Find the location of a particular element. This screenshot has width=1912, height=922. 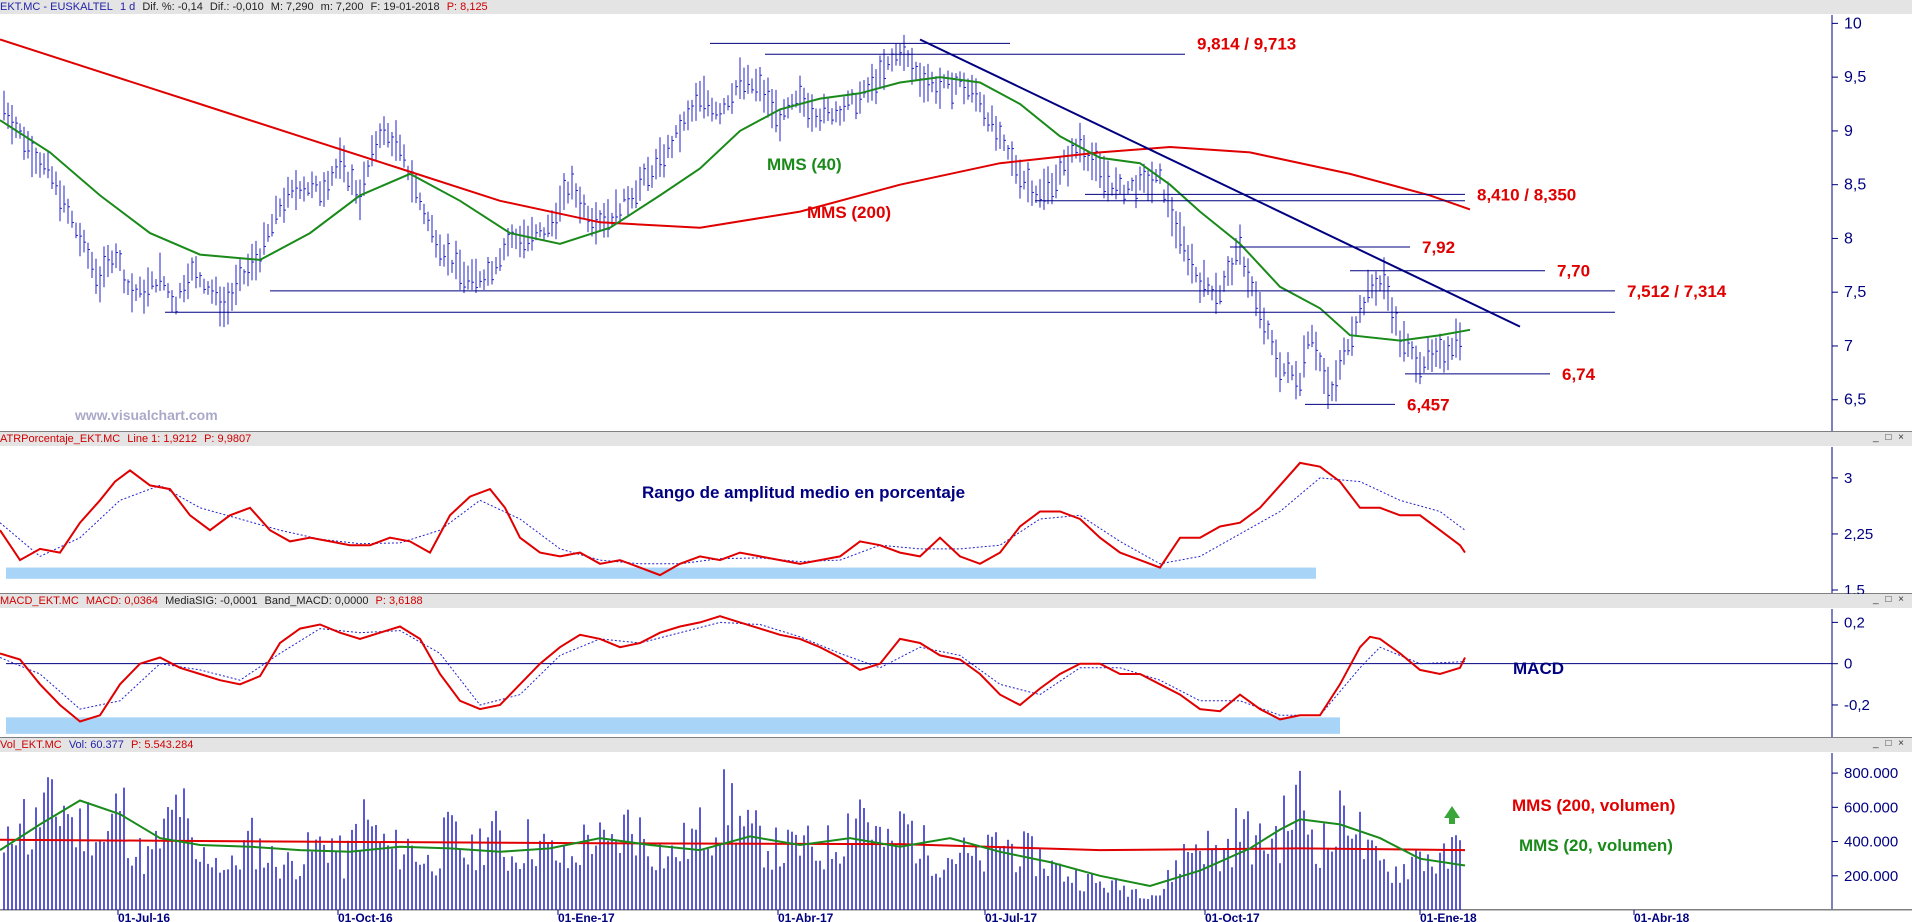

x-tick-label: 01-Jul-17 is located at coordinates (1011, 916).